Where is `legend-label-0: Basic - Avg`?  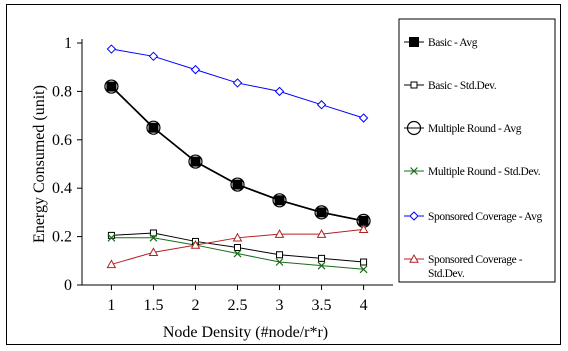 legend-label-0: Basic - Avg is located at coordinates (453, 43).